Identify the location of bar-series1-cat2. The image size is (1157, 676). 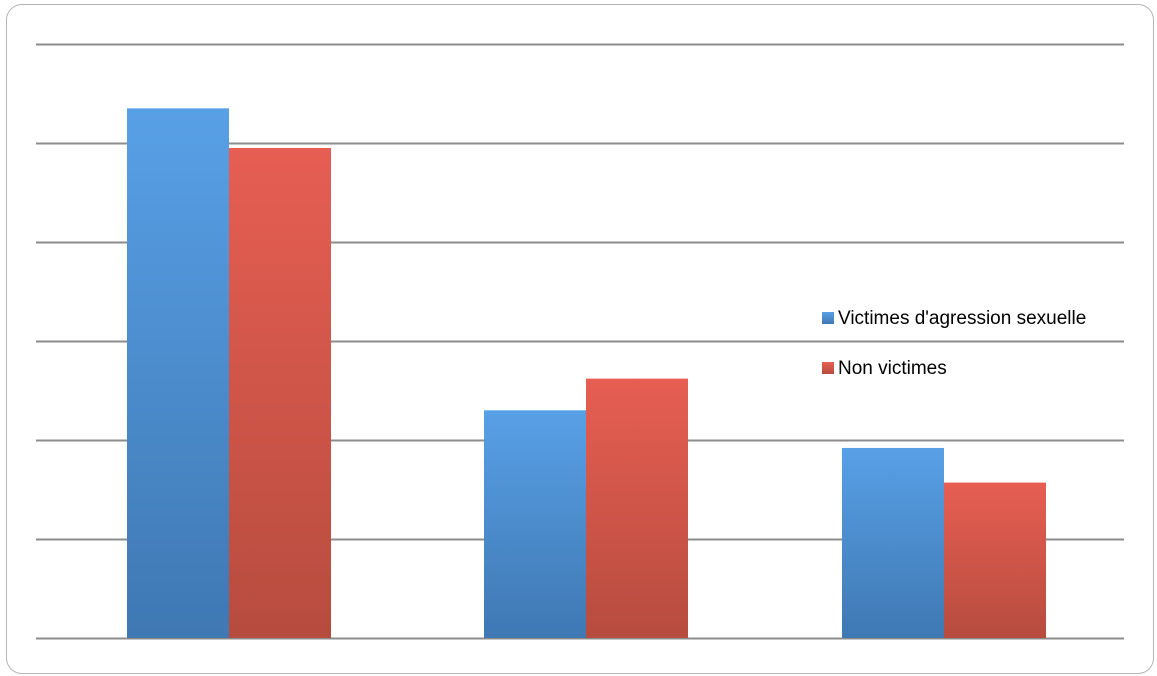
(995, 560).